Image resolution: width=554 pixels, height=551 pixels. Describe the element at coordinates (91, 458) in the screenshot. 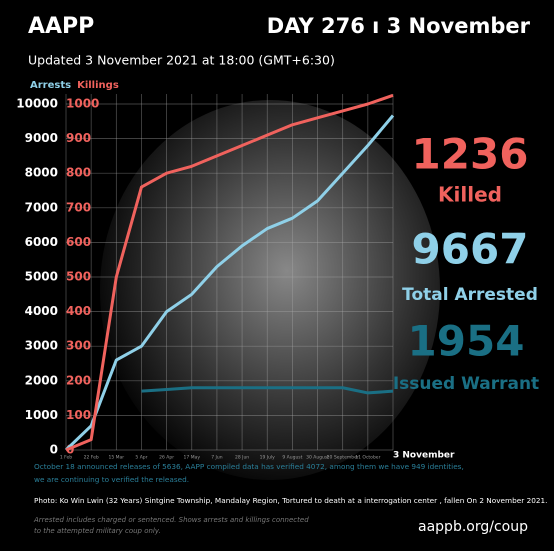

I see `x-tick-label: 22 Feb` at that location.